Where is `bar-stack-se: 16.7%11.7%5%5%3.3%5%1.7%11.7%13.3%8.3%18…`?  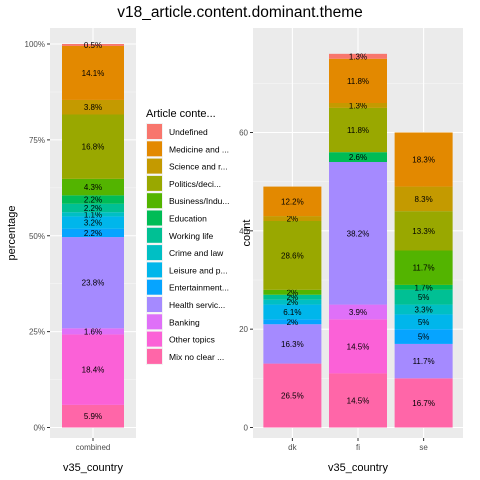 bar-stack-se: 16.7%11.7%5%5%3.3%5%1.7%11.7%13.3%8.3%18… is located at coordinates (423, 280).